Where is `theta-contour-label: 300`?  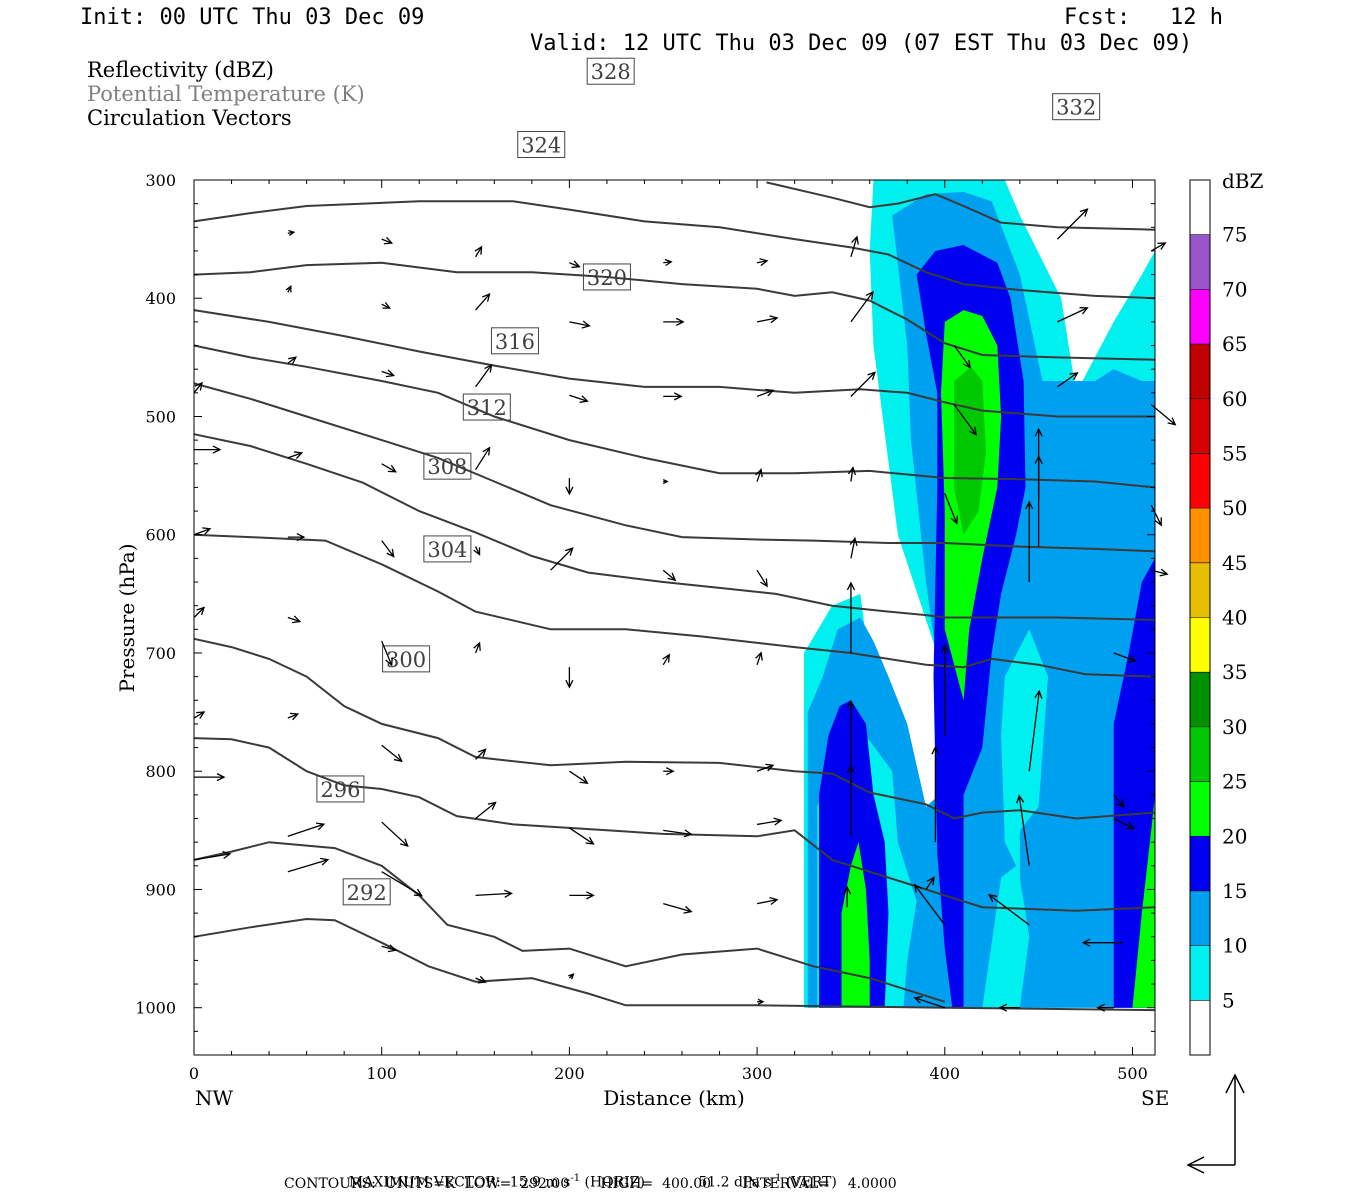
theta-contour-label: 300 is located at coordinates (406, 660).